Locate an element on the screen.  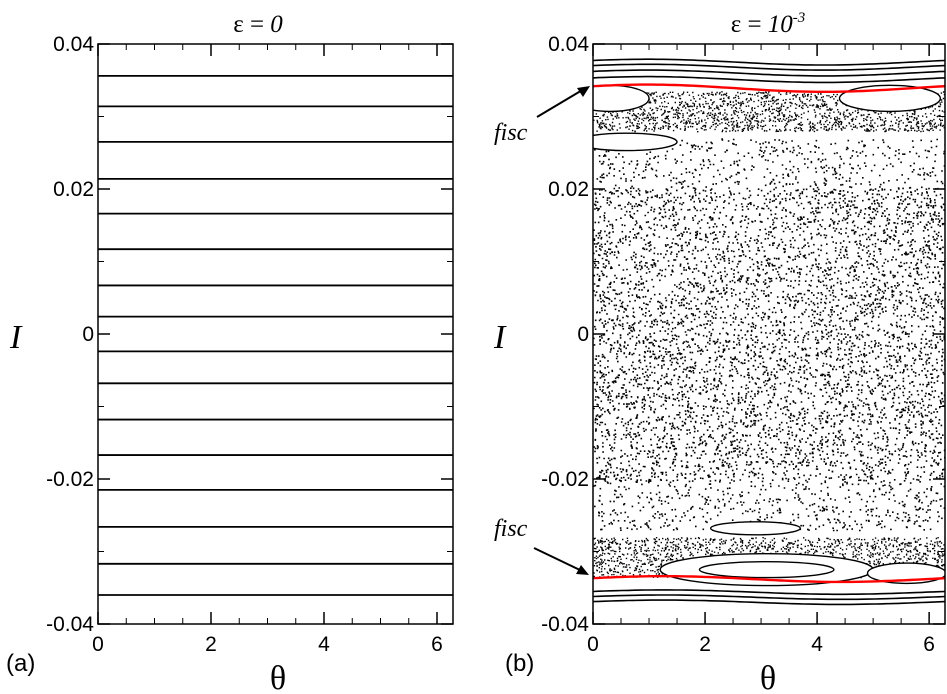
fisc-arrow-bottom is located at coordinates (561, 561).